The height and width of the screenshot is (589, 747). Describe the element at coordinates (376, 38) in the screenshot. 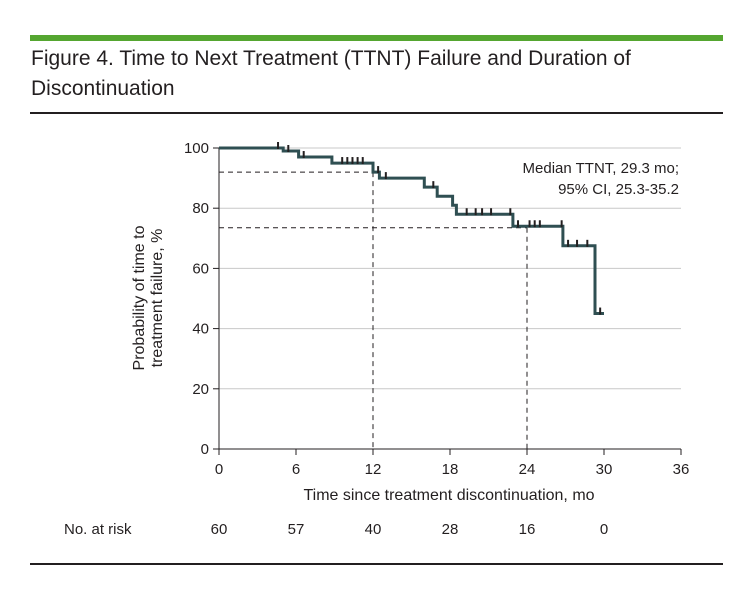

I see `title-accent-bar` at that location.